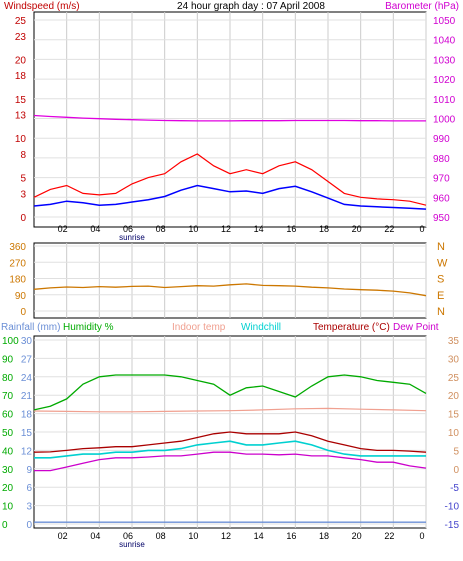  What do you see at coordinates (456, 451) in the screenshot?
I see `temp-y-tick: 5` at bounding box center [456, 451].